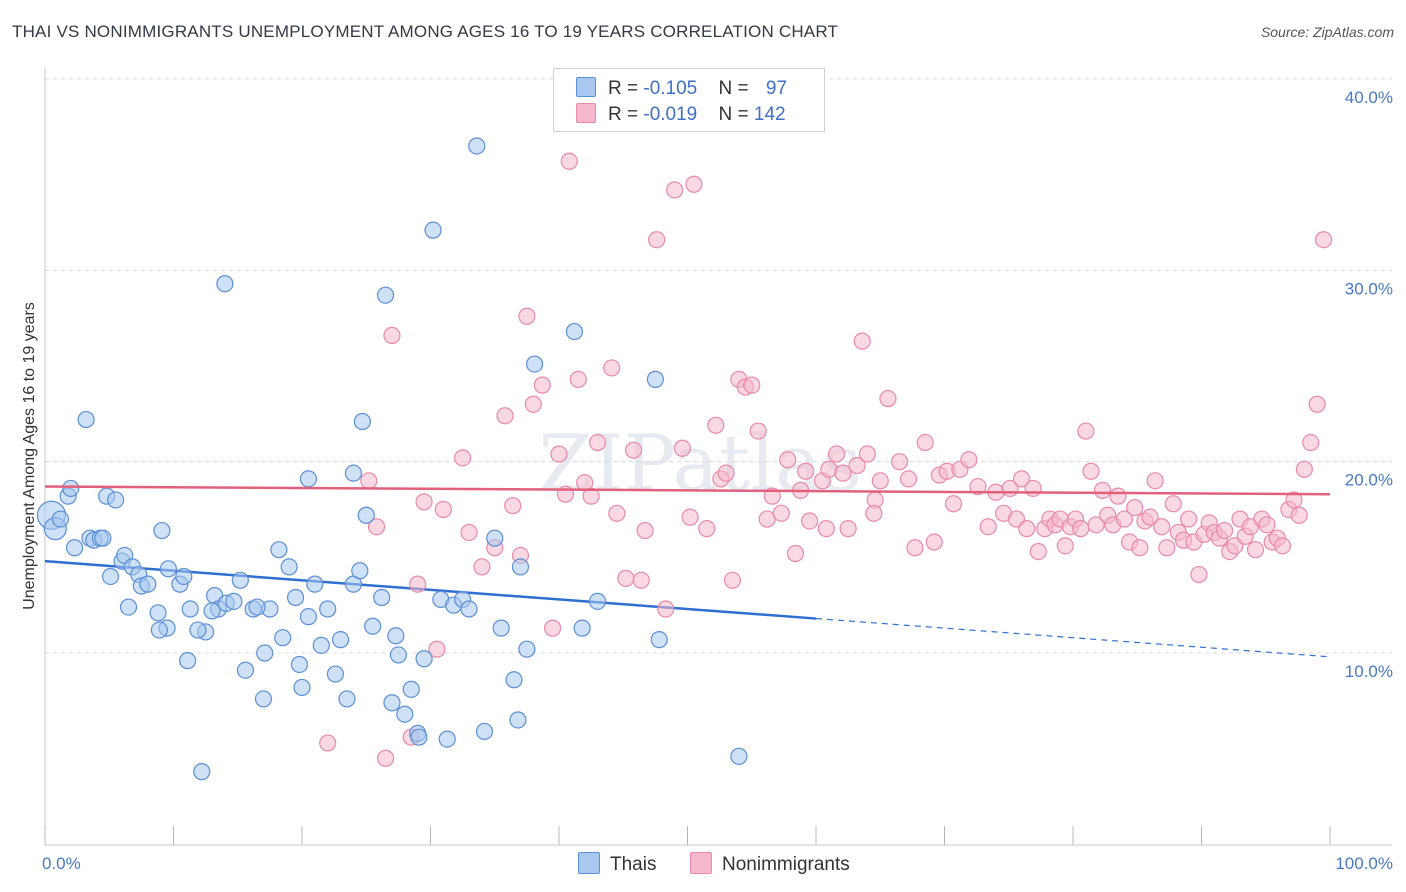 The width and height of the screenshot is (1406, 892). Describe the element at coordinates (1327, 32) in the screenshot. I see `source-credit: Source: ZipAtlas.com` at that location.